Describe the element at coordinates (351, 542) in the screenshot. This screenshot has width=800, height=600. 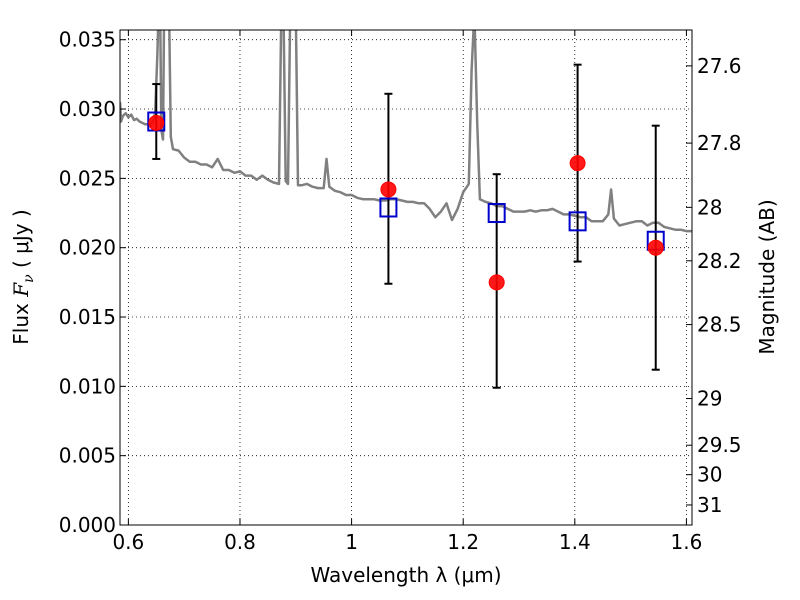
I see `x-tick-label: 1` at that location.